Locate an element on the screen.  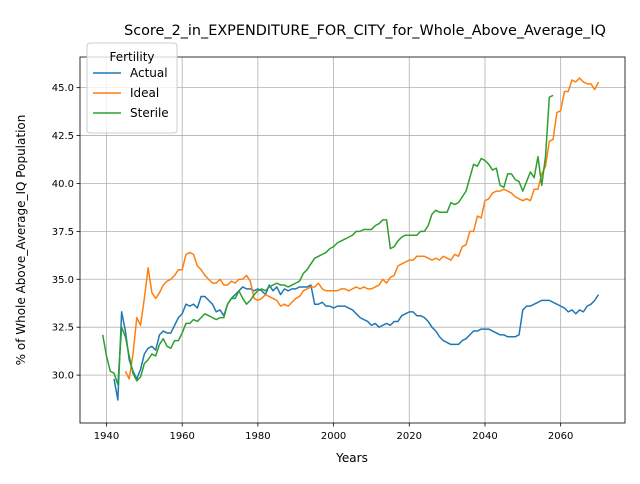
y-axis: 30.0 32.5 35.0 37.5 40.0 42.5 45.0 is located at coordinates (66, 232).